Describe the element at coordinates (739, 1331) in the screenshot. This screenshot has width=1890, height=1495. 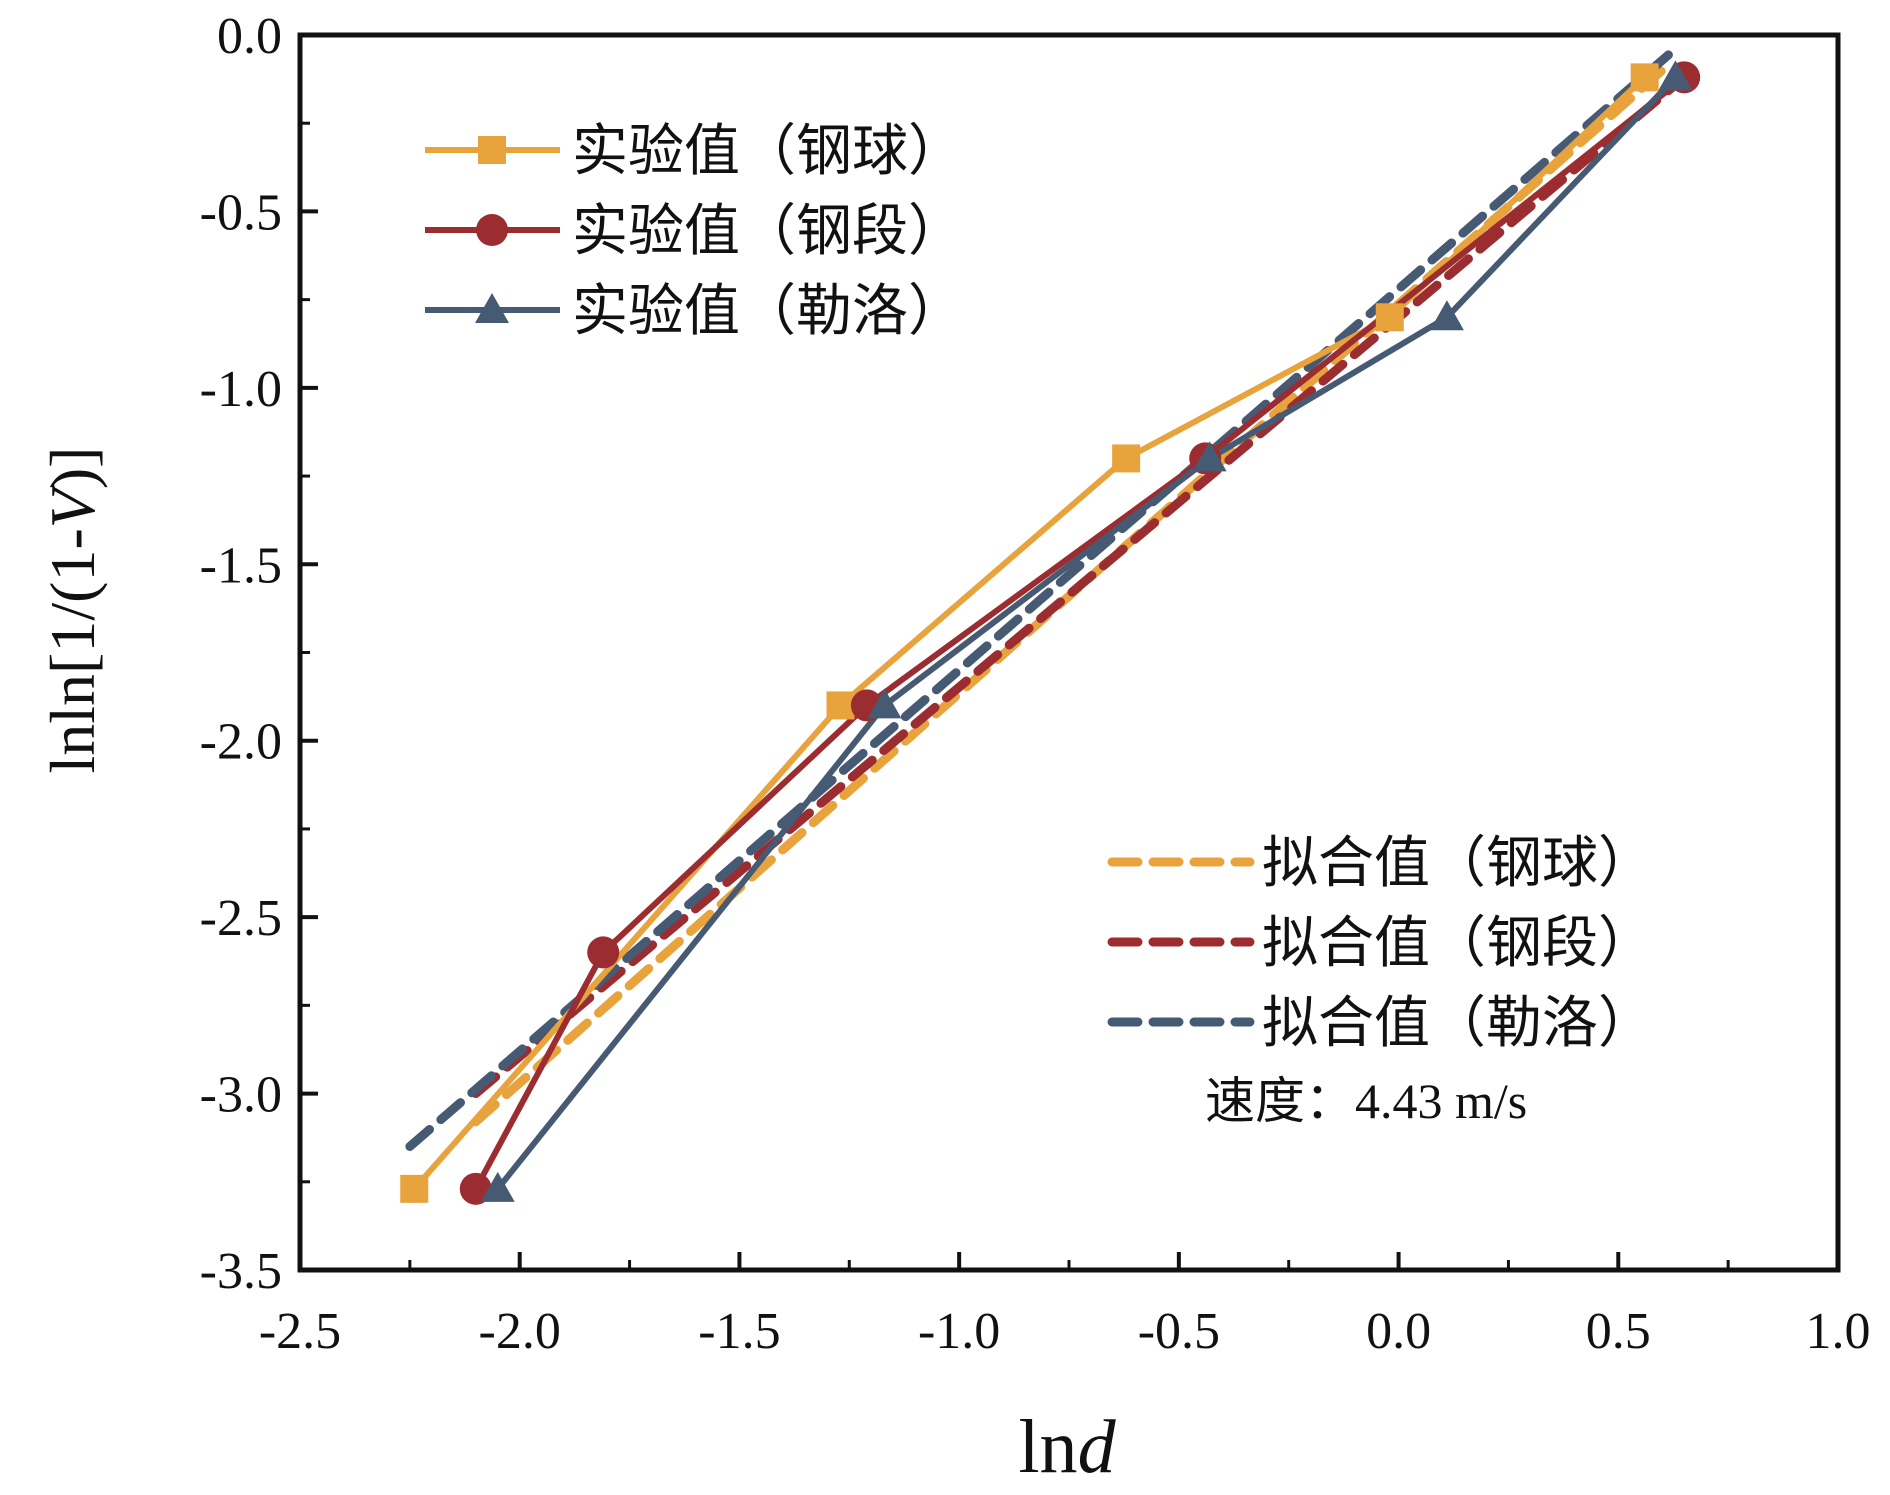
I see `x-tick-label-2: -1.5` at that location.